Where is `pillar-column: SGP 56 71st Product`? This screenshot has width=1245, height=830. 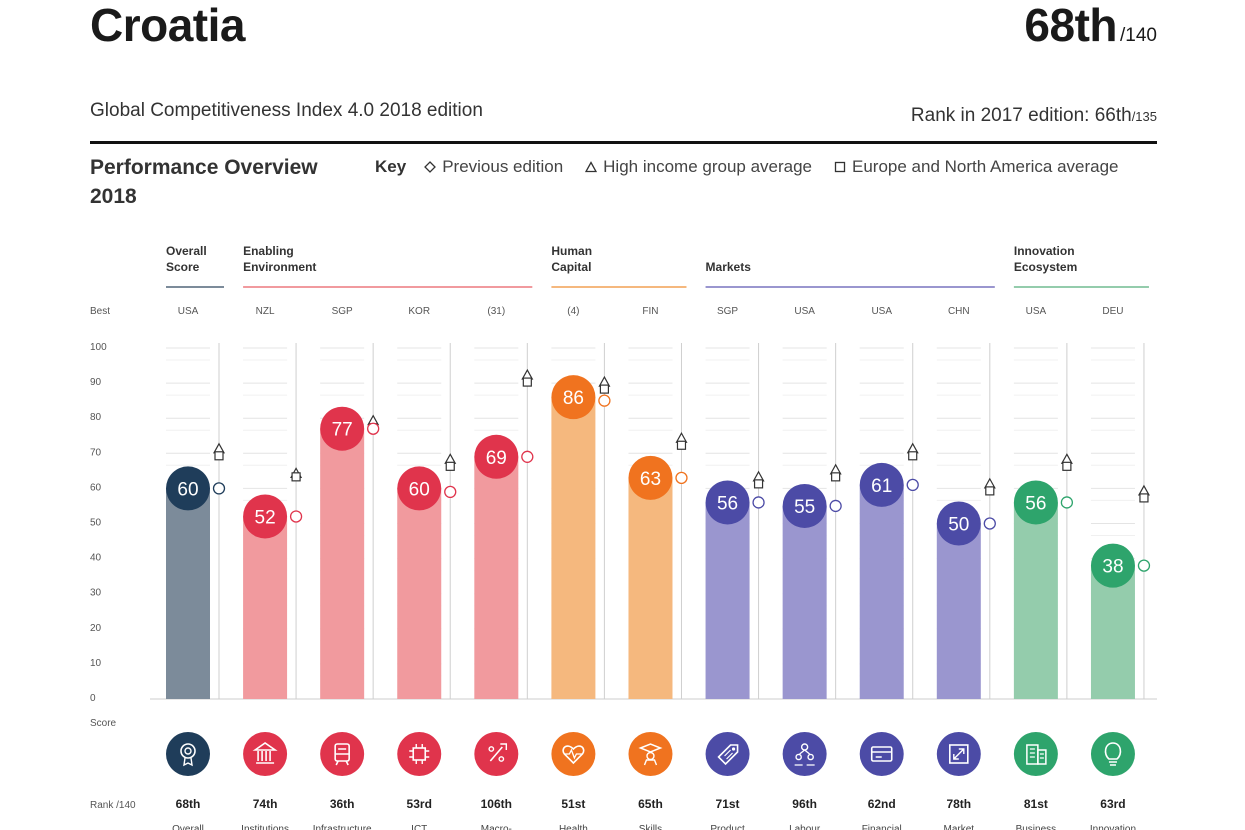 pillar-column: SGP 56 71st Product is located at coordinates (735, 568).